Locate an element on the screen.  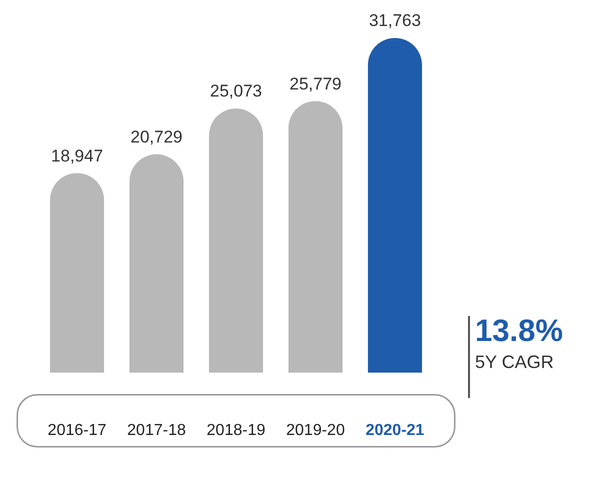
data-label: 20,729 is located at coordinates (156, 136).